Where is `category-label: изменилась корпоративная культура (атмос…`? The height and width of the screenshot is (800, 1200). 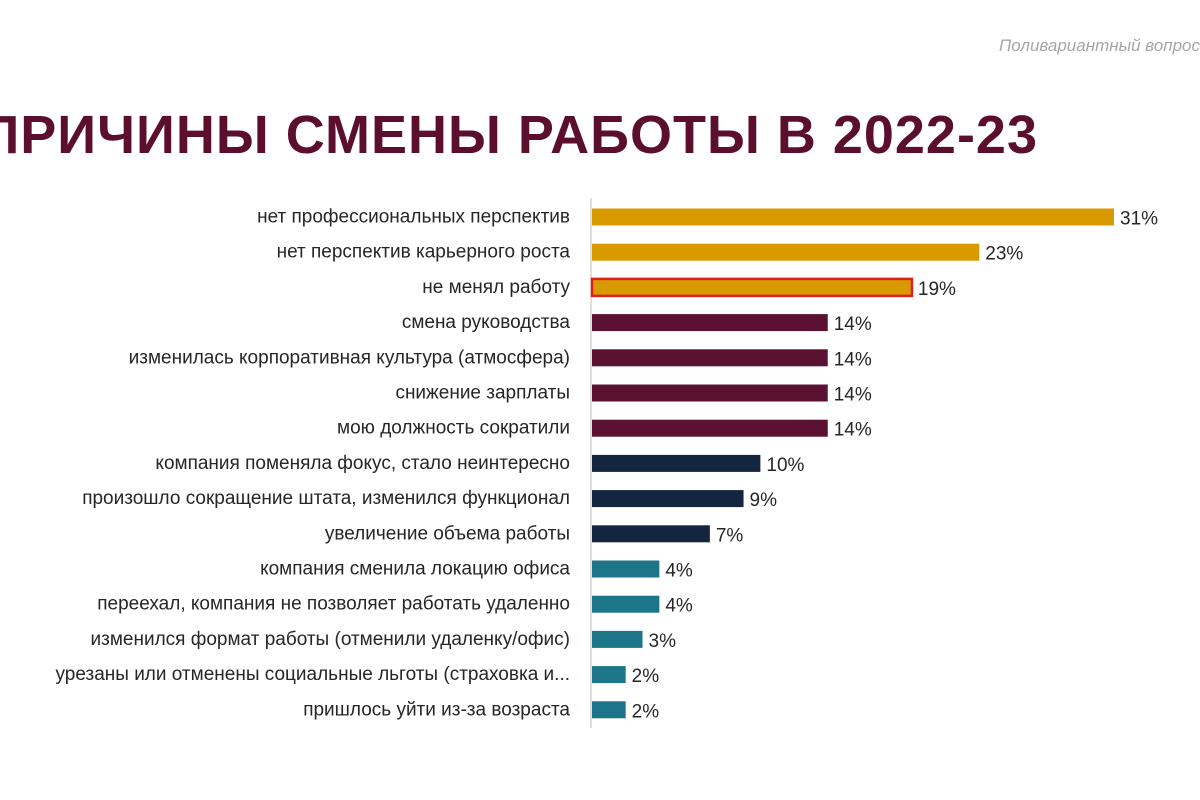 category-label: изменилась корпоративная культура (атмос… is located at coordinates (349, 357).